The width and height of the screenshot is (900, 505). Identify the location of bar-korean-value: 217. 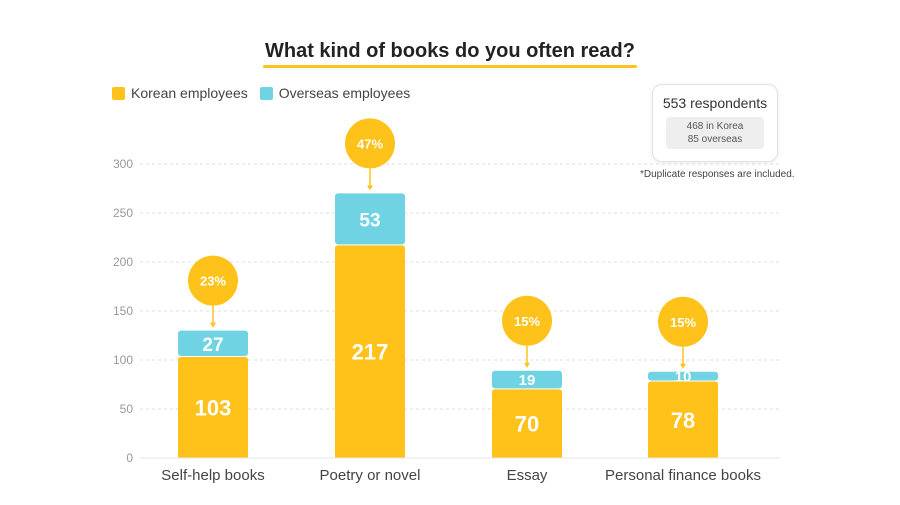
(370, 352).